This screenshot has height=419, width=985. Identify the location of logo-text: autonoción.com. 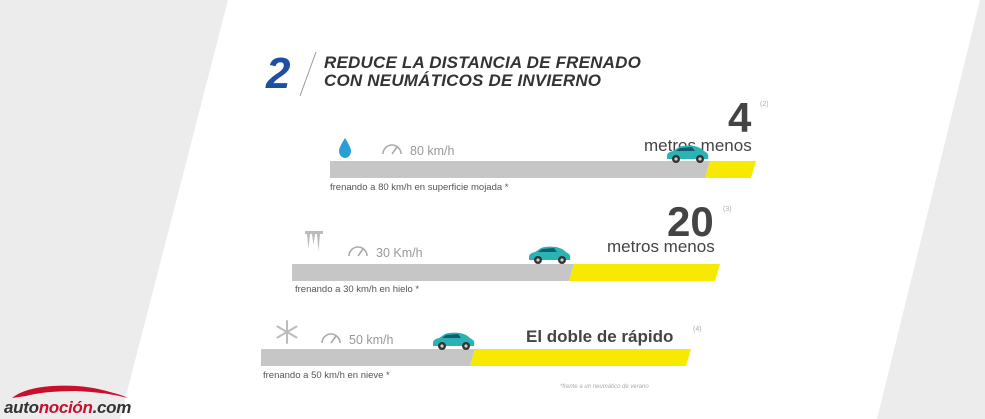
(67, 408).